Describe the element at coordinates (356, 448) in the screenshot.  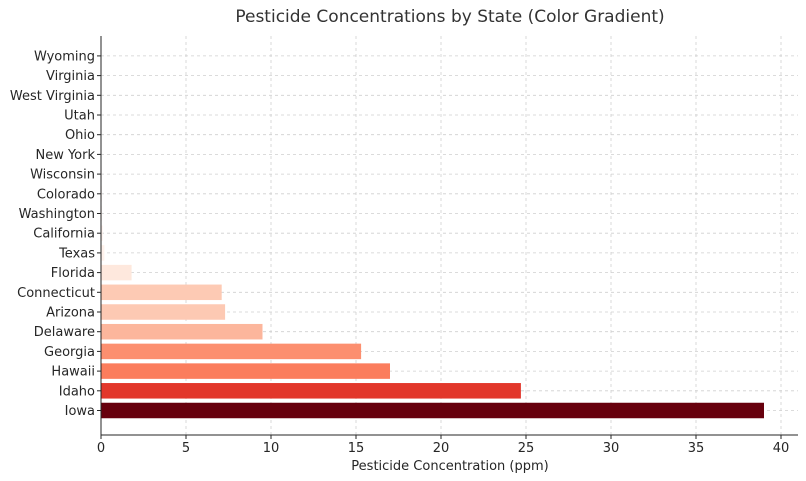
I see `x-tick-label: 15` at that location.